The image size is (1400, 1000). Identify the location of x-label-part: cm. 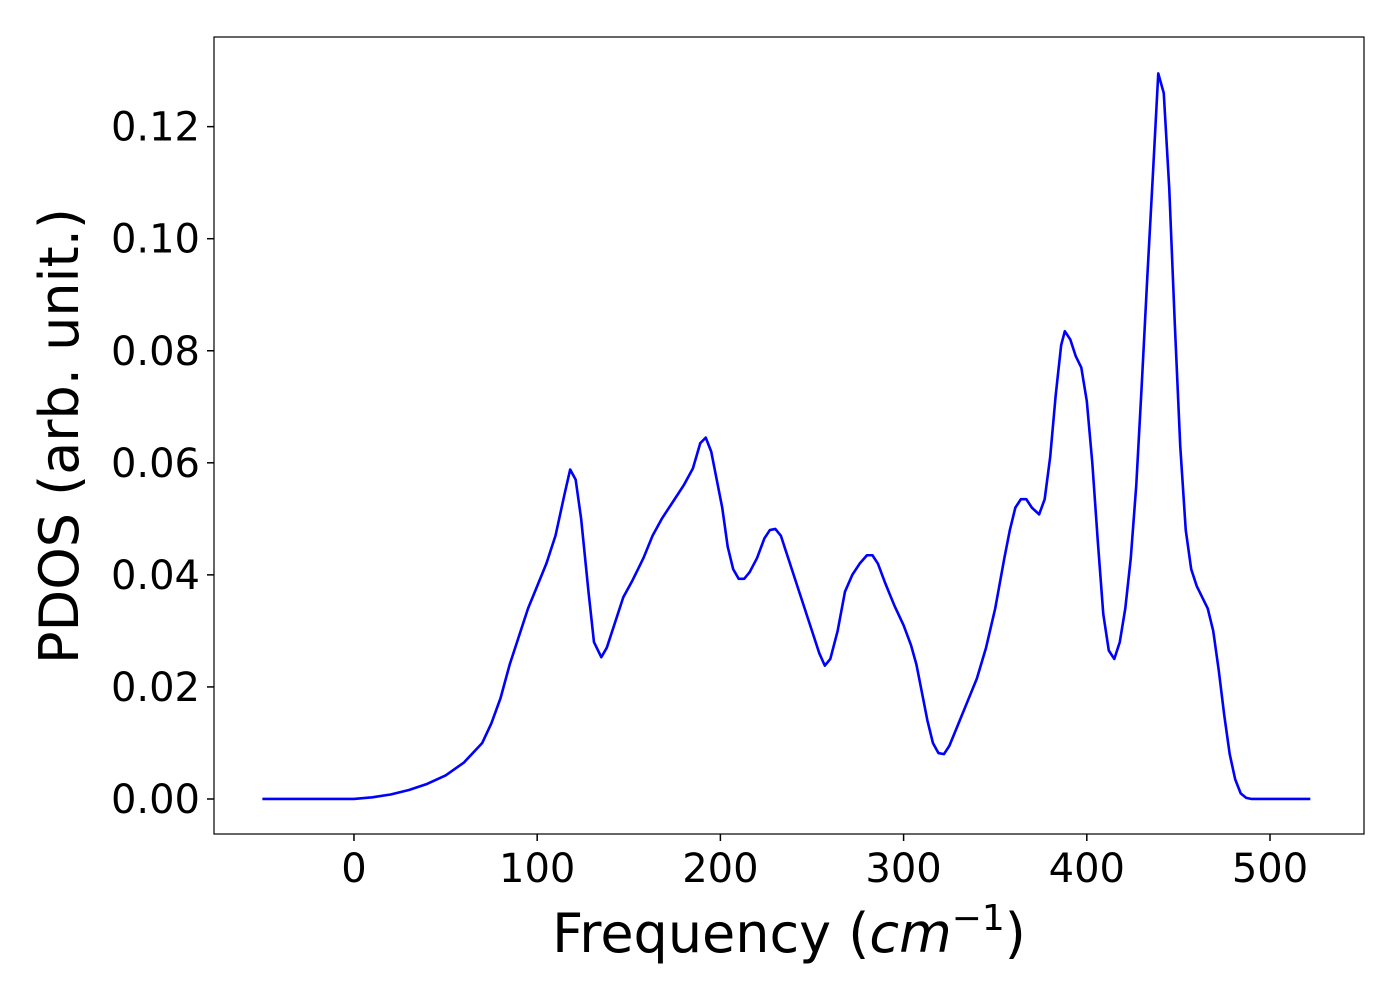
(910, 933).